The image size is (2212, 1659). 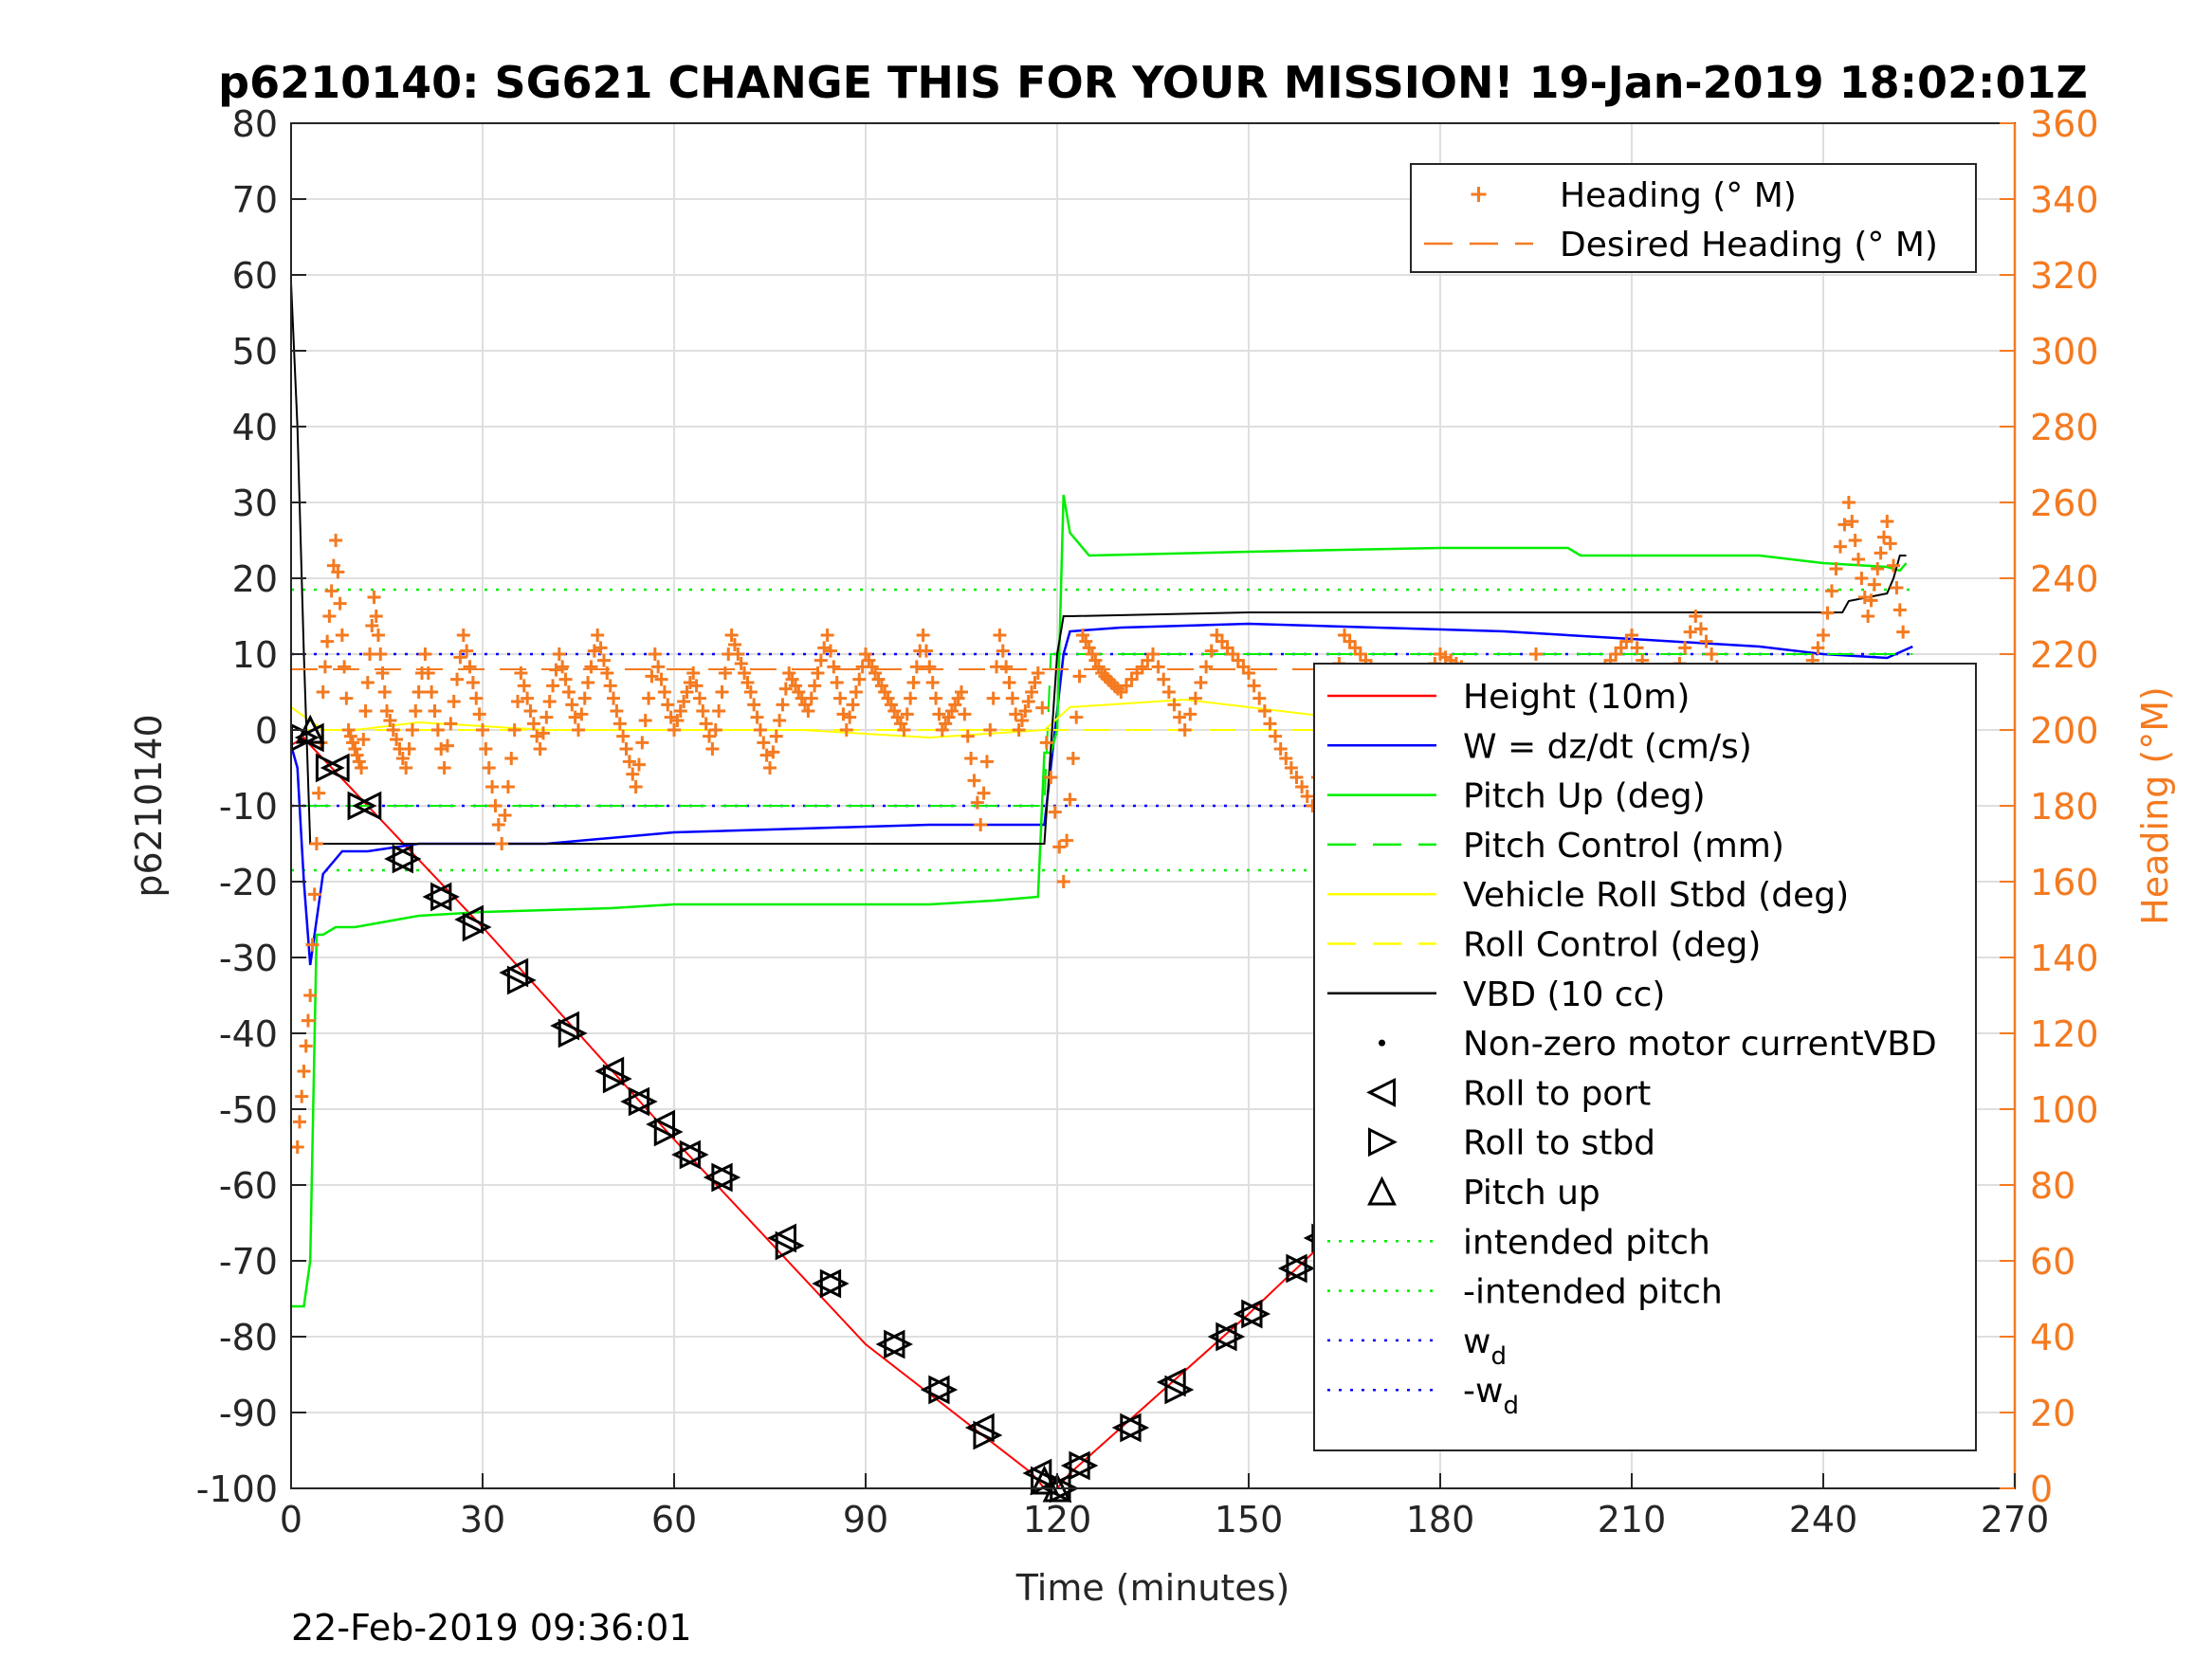 What do you see at coordinates (1557, 1093) in the screenshot?
I see `legend-entry-label: Roll to port` at bounding box center [1557, 1093].